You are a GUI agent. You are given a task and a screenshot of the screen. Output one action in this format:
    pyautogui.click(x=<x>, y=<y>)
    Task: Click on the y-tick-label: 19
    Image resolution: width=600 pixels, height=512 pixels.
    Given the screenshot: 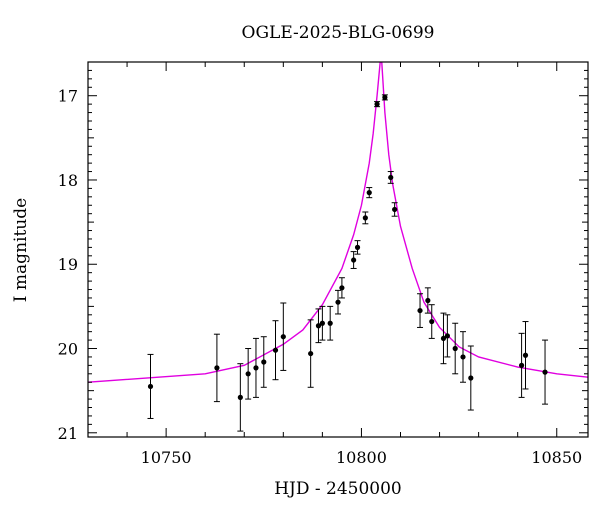 What is the action you would take?
    pyautogui.click(x=68, y=264)
    